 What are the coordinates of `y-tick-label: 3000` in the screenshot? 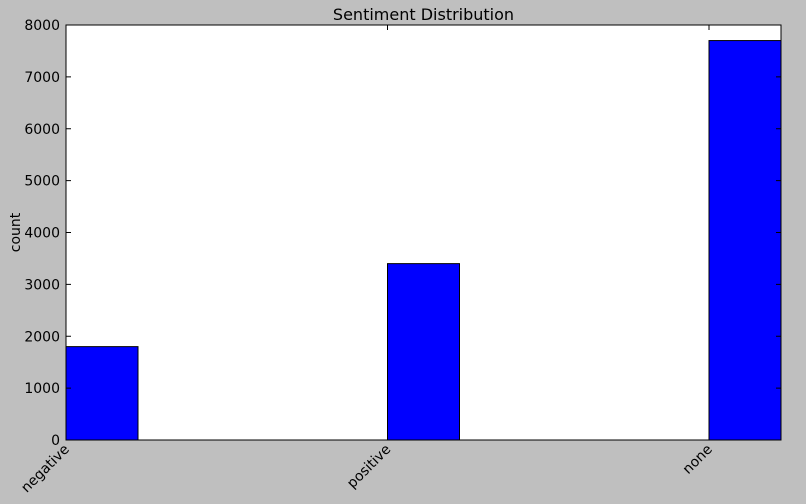 It's located at (42, 285).